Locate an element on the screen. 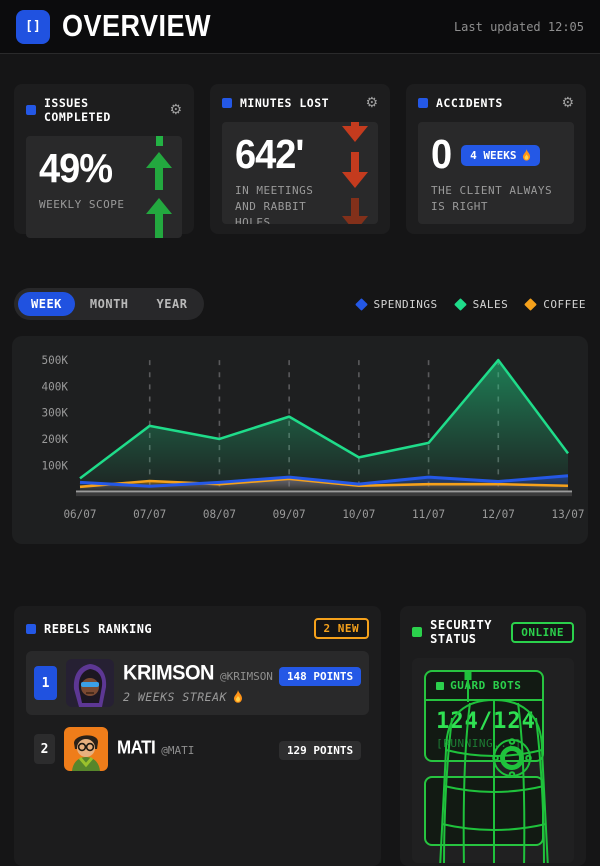  points-badge: 148 POINTS is located at coordinates (320, 676).